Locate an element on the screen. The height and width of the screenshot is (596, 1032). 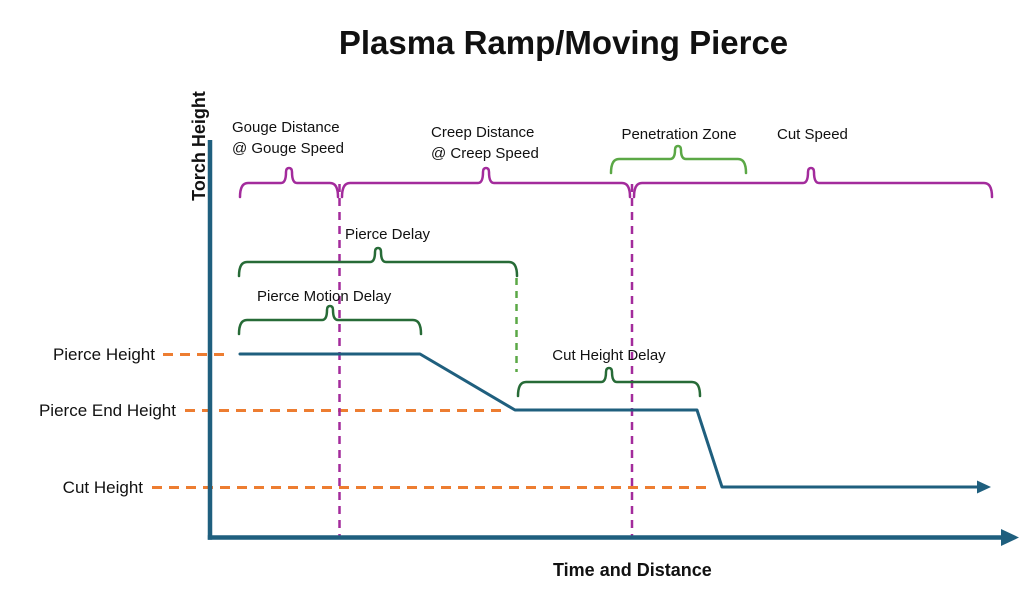
cut-speed-brace is located at coordinates (813, 182).